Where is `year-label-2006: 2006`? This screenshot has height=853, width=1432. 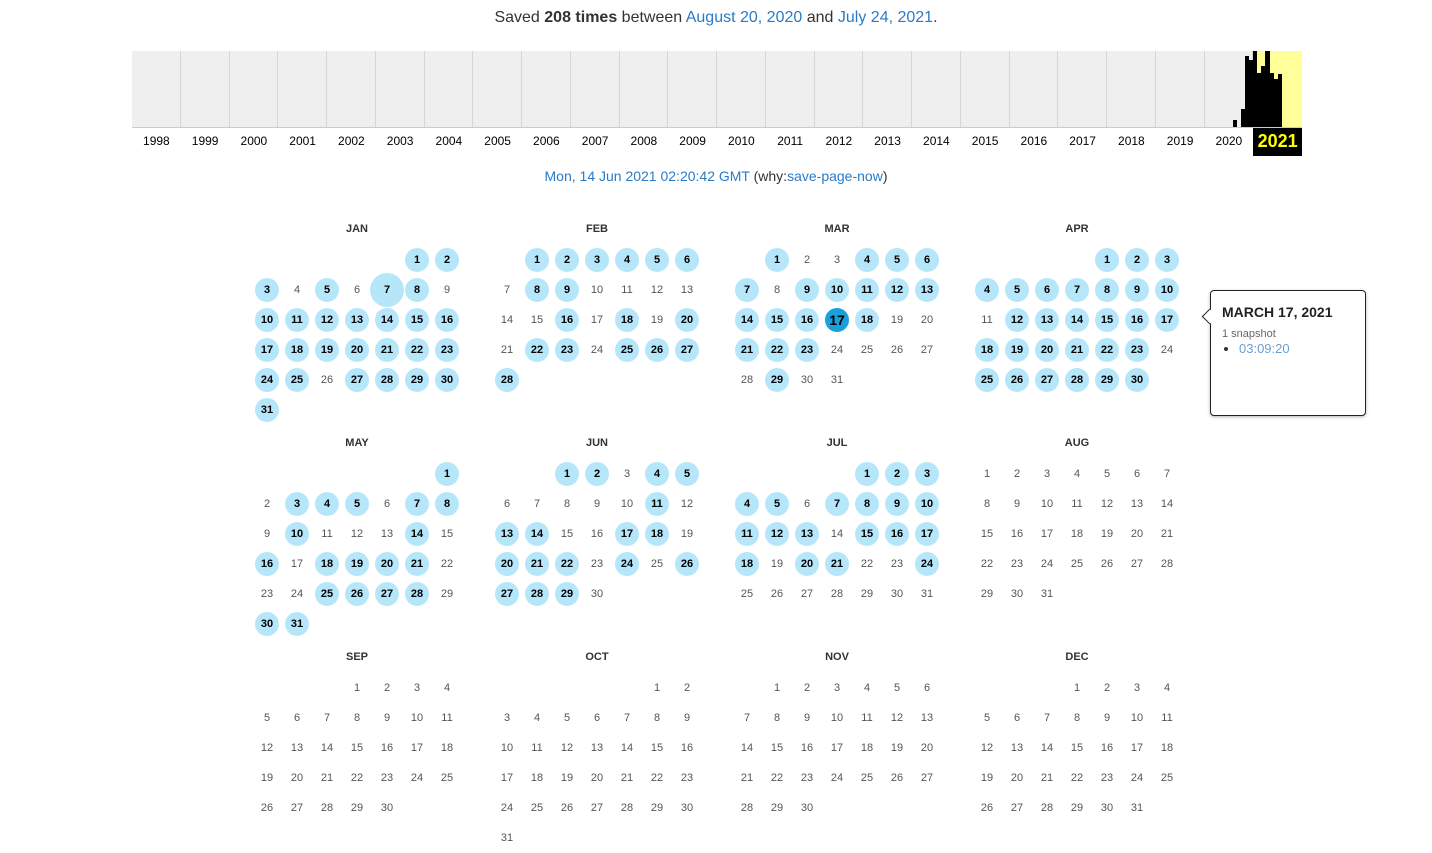
year-label-2006: 2006 is located at coordinates (546, 141).